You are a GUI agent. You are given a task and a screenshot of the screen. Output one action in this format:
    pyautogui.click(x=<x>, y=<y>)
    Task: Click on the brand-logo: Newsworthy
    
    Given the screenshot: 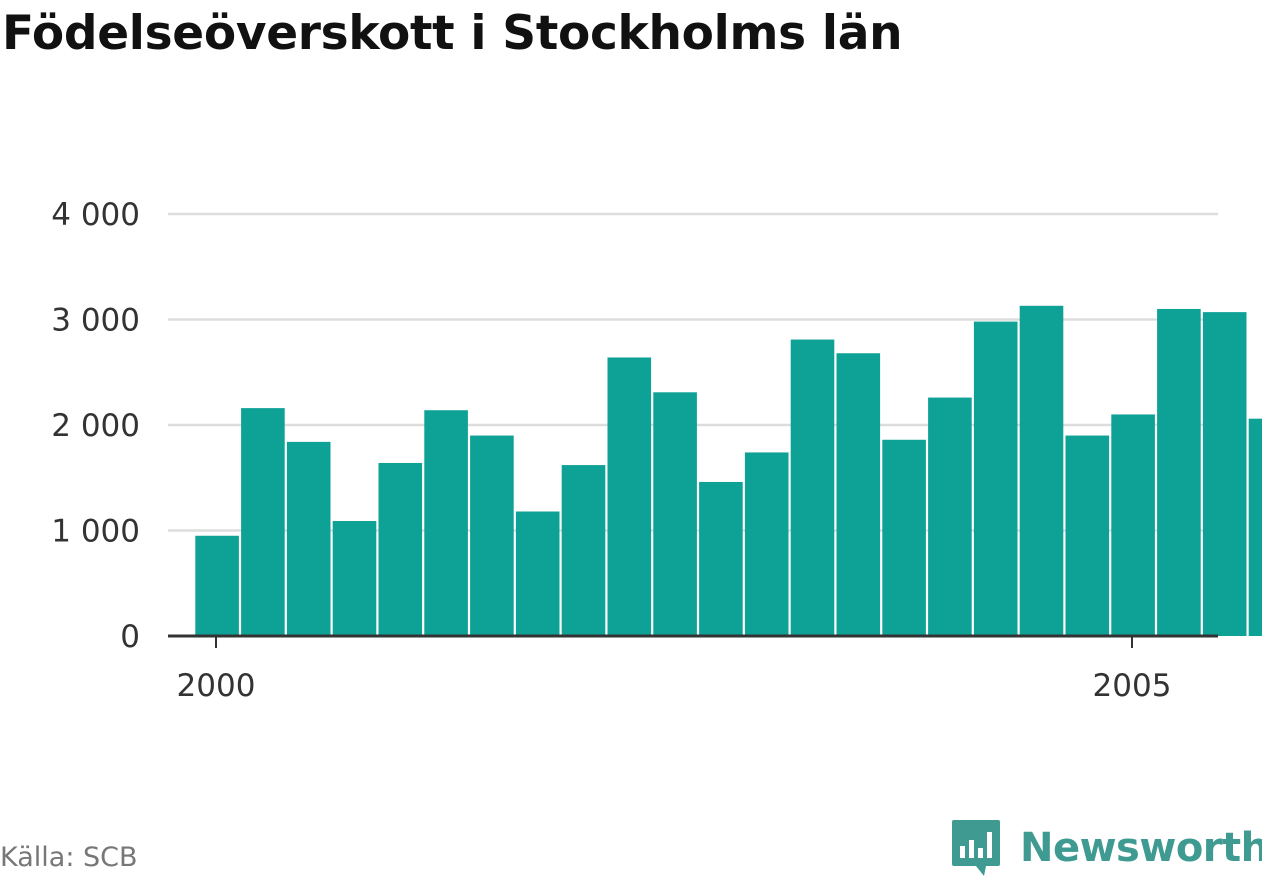 What is the action you would take?
    pyautogui.click(x=1106, y=848)
    